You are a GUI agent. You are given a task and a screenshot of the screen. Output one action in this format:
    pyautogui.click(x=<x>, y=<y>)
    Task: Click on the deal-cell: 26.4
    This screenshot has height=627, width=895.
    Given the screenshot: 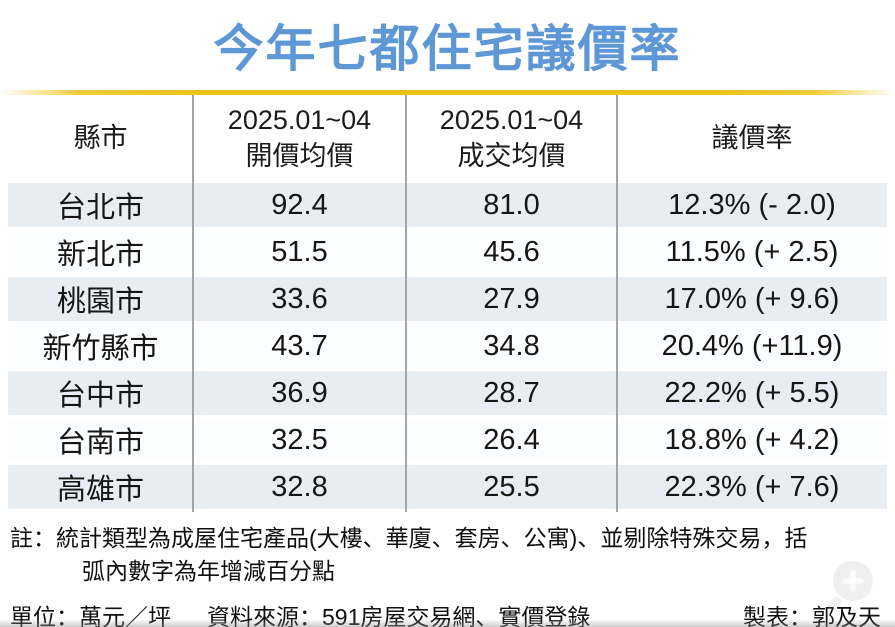 What is the action you would take?
    pyautogui.click(x=511, y=439)
    